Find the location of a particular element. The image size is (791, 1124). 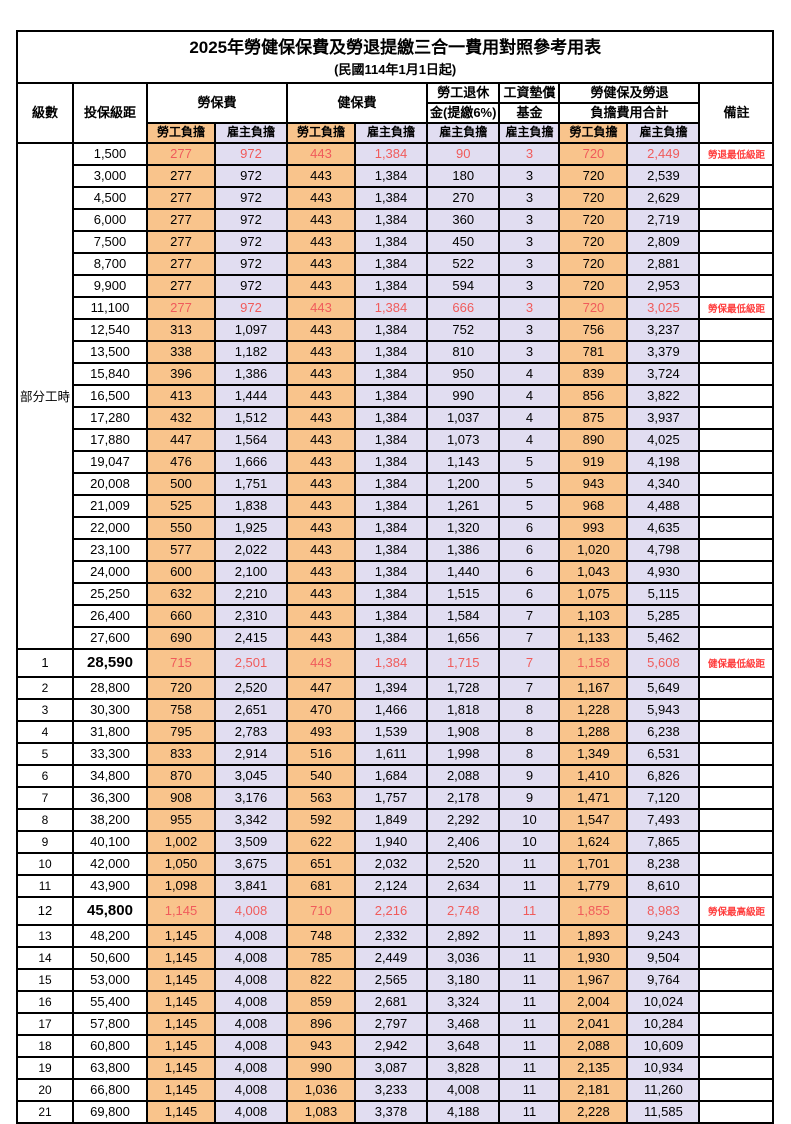

value-cell: 470 is located at coordinates (321, 709).